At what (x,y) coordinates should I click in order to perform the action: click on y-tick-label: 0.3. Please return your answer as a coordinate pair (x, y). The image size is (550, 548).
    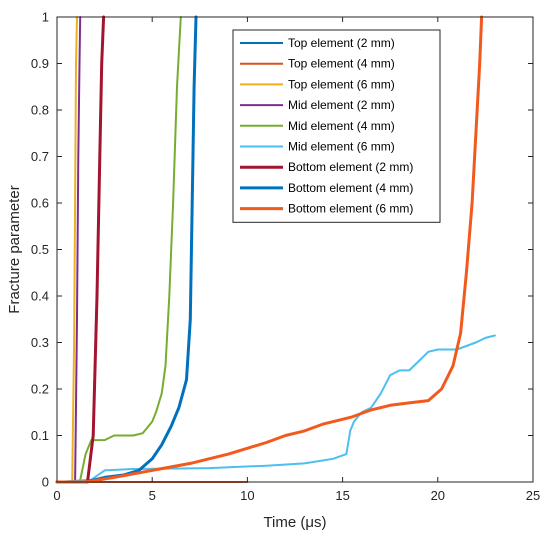
    Looking at the image, I should click on (40, 342).